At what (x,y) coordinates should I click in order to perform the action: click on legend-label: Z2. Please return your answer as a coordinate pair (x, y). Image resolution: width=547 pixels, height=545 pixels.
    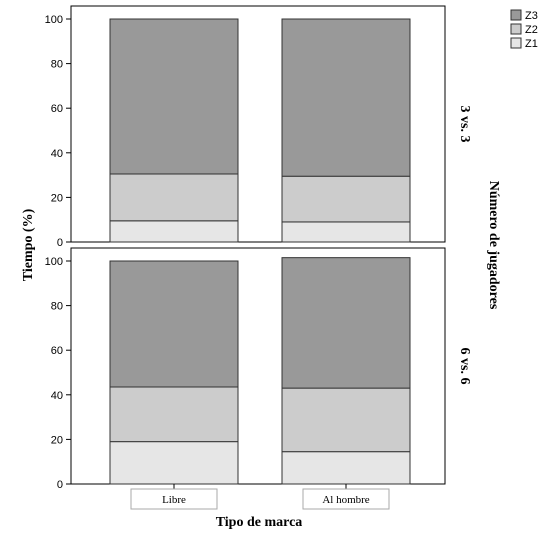
    Looking at the image, I should click on (531, 30).